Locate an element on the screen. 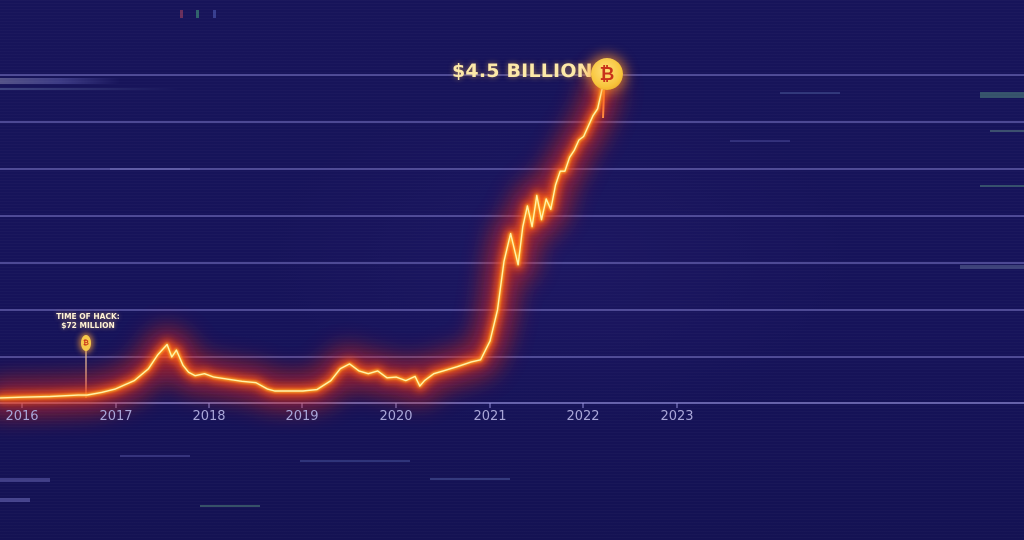 The width and height of the screenshot is (1024, 540). x-axis-label: 2019 is located at coordinates (302, 416).